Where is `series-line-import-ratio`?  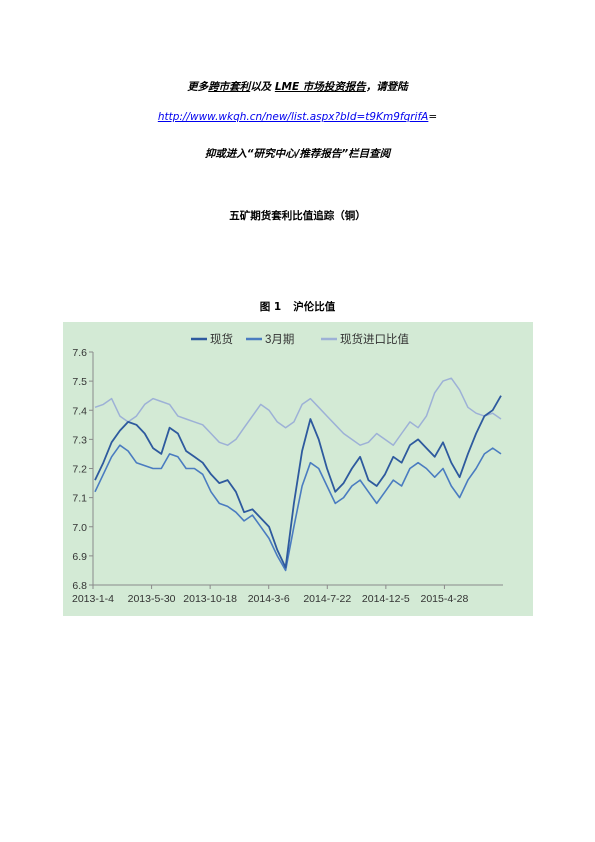 series-line-import-ratio is located at coordinates (298, 411).